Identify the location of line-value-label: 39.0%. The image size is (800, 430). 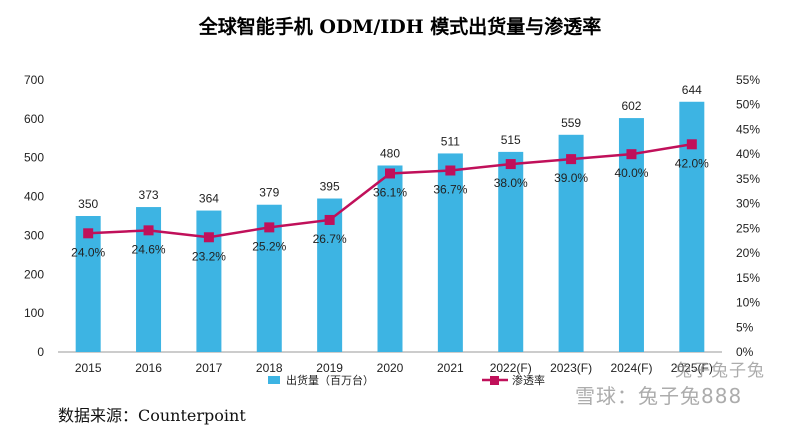
(571, 178).